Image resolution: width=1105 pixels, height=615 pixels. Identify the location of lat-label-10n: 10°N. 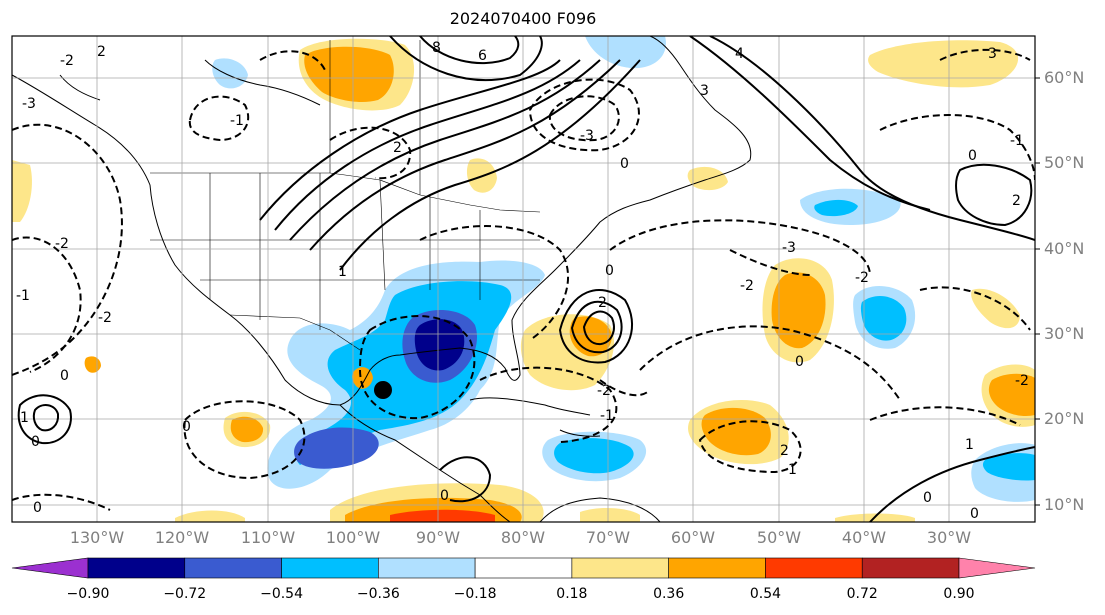
(1064, 504).